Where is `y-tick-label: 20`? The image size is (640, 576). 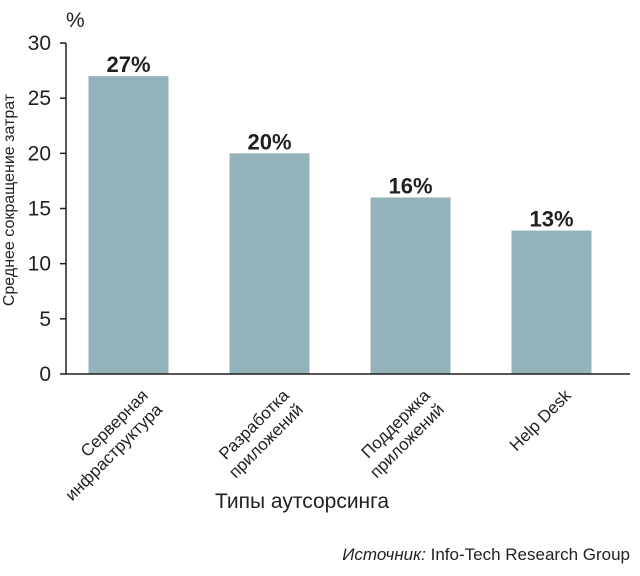
y-tick-label: 20 is located at coordinates (39, 153).